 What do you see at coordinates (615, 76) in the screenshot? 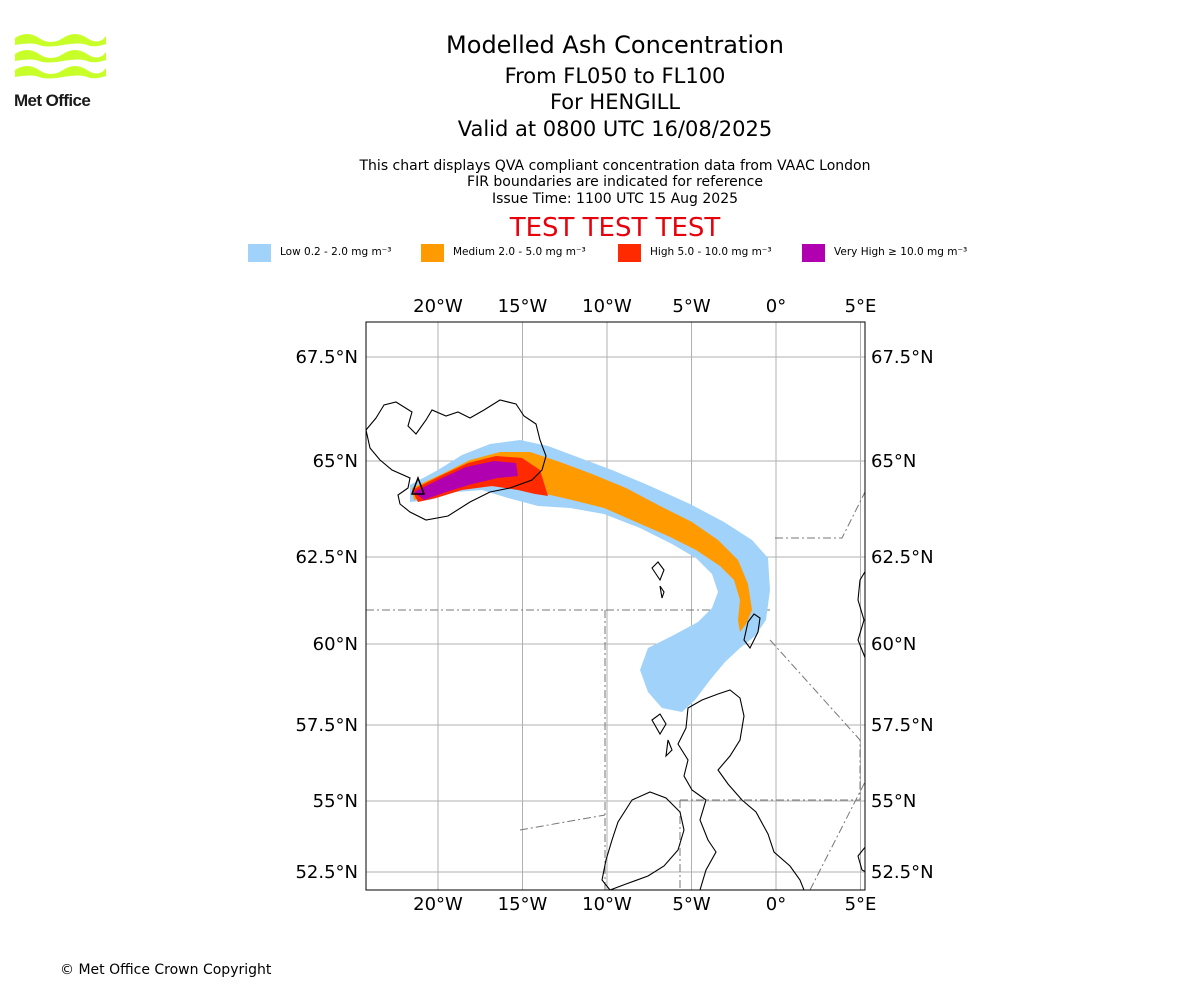
I see `flight-level-range: From FL050 to FL100` at bounding box center [615, 76].